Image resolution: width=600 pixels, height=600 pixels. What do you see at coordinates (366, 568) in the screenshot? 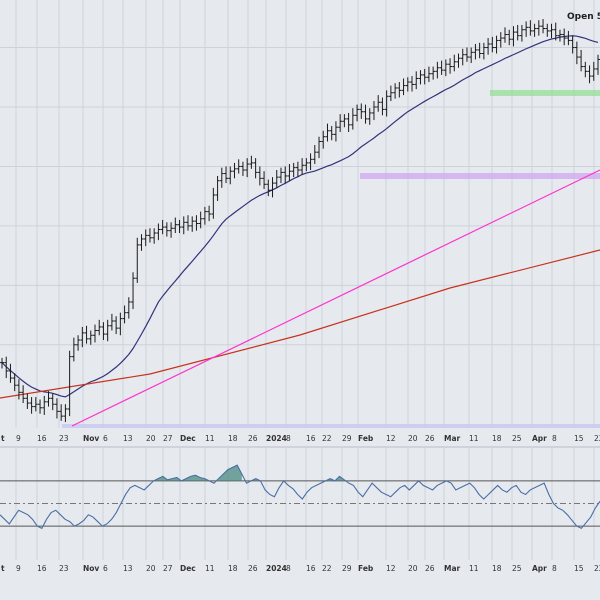
I see `x-axis-tick-label: Feb` at bounding box center [366, 568].